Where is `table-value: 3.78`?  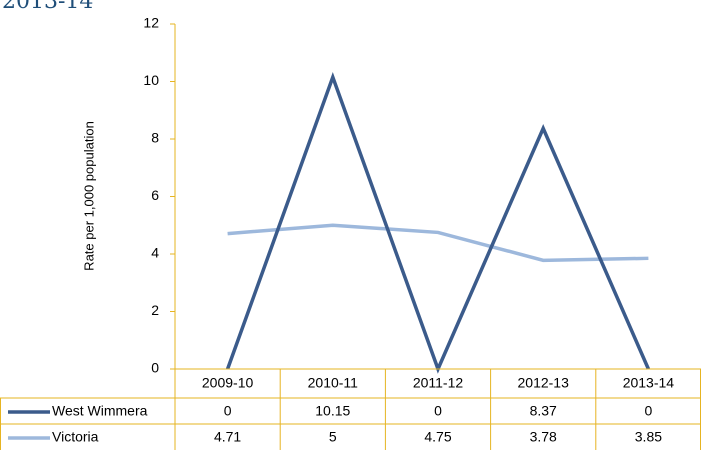
table-value: 3.78 is located at coordinates (543, 437).